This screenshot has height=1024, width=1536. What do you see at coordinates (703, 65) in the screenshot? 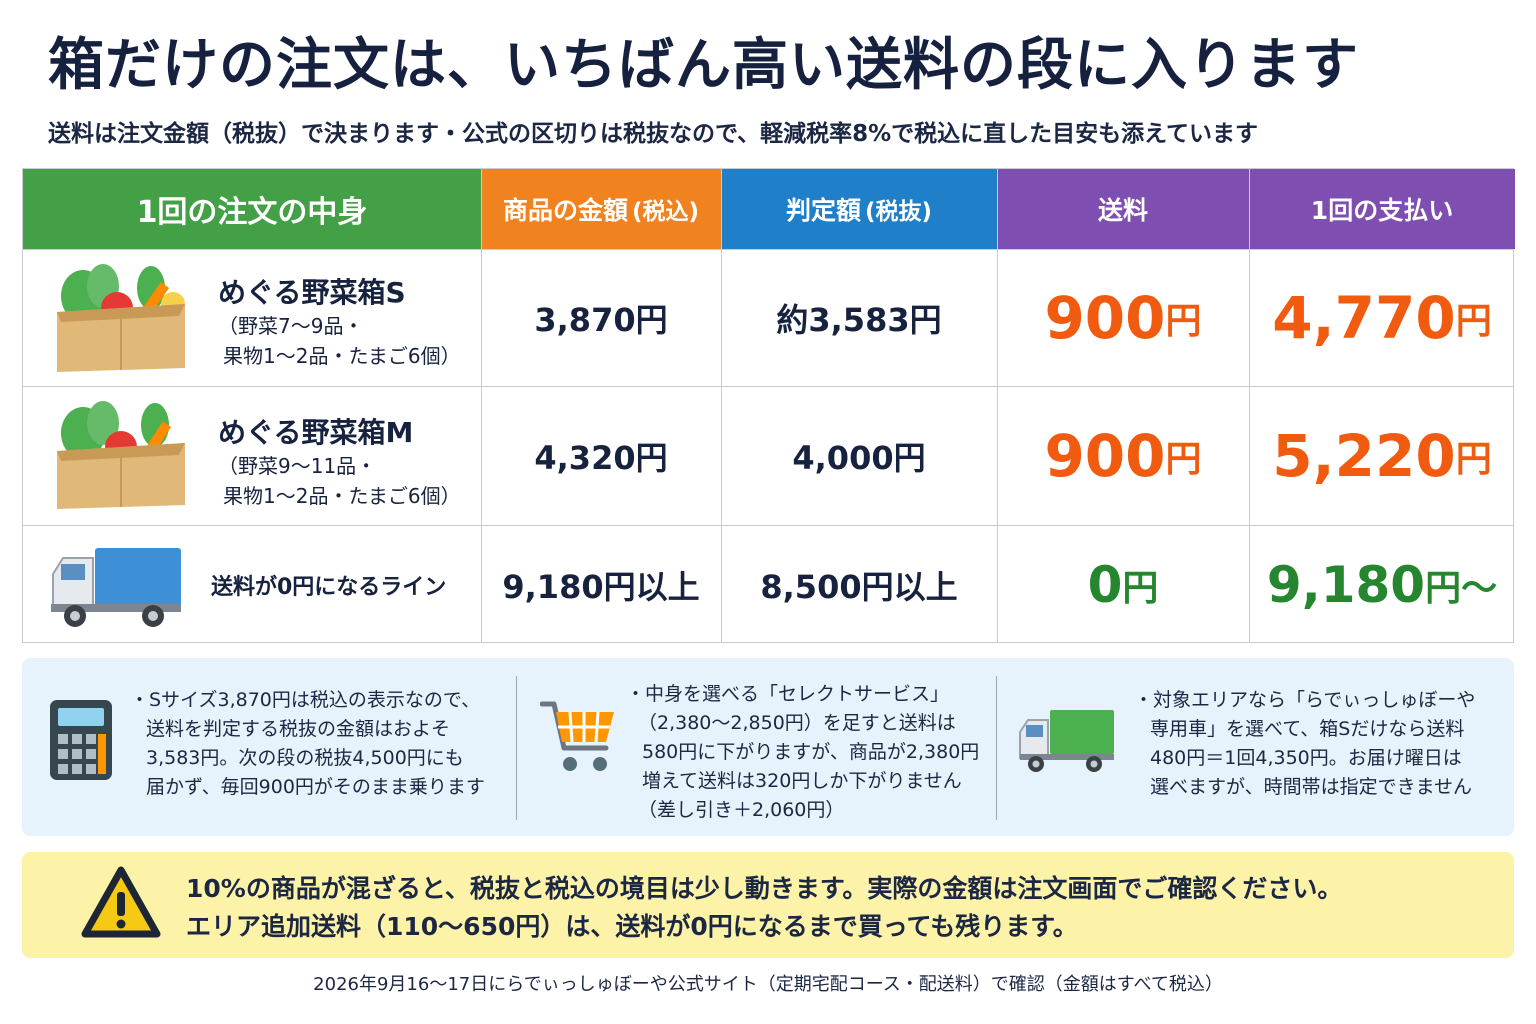
I see `page-title: 箱だけの注文は、いちばん高い送料の段に入ります` at bounding box center [703, 65].